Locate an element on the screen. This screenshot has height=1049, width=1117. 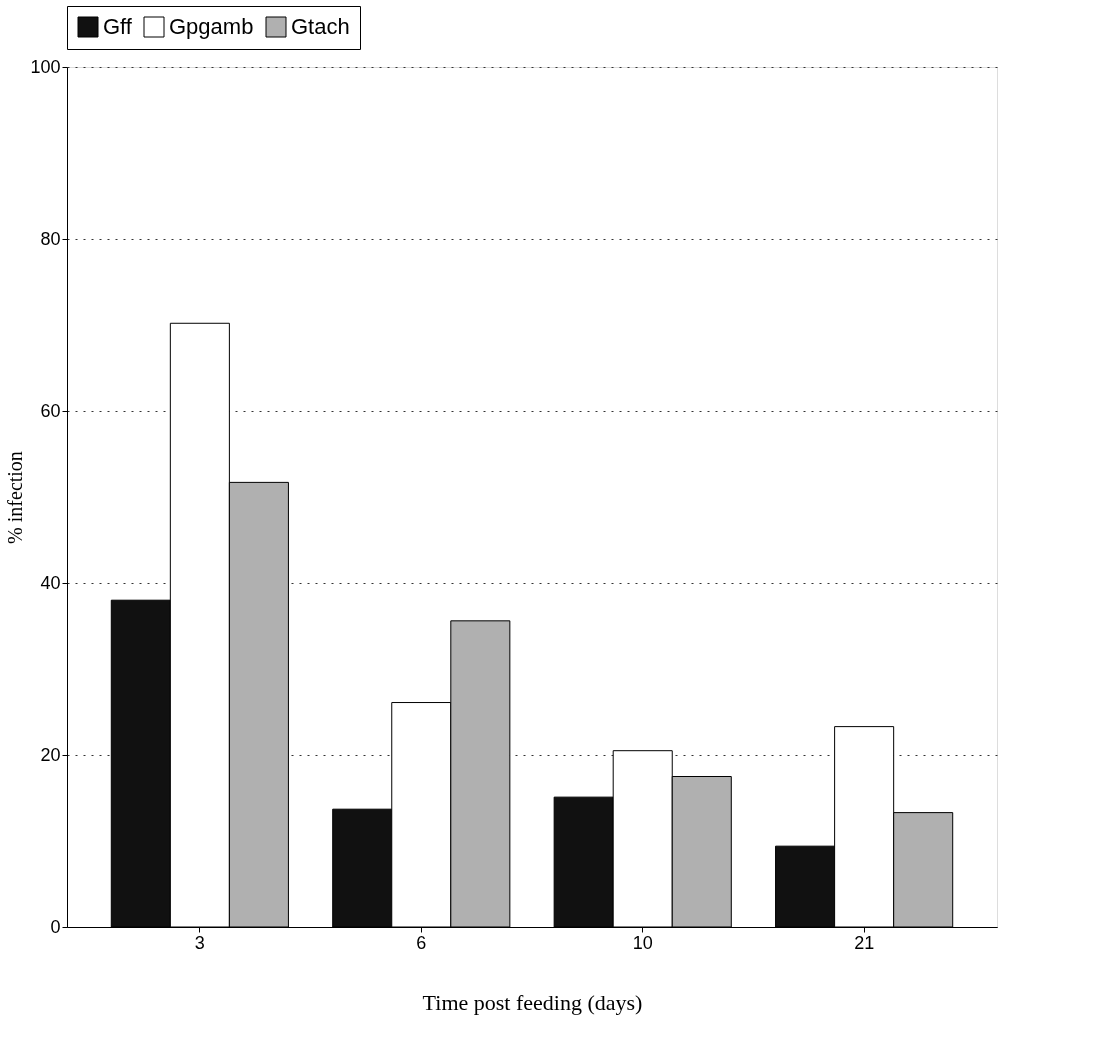
y-tick-label: 100 is located at coordinates (45, 66).